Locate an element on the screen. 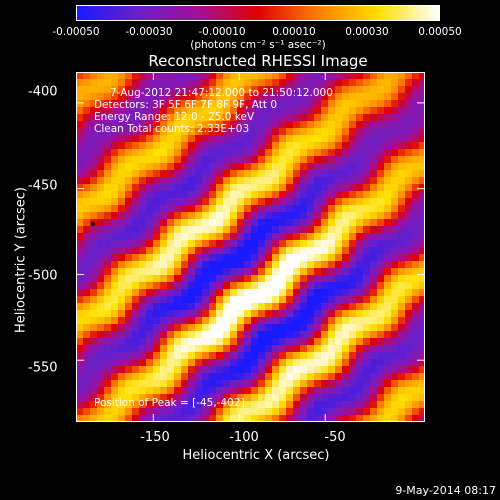 The image size is (500, 500). colorbar-tick-label: 0.00010 is located at coordinates (294, 32).